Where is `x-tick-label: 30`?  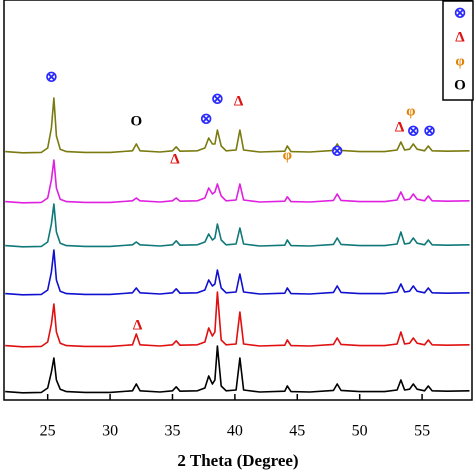 x-tick-label: 30 is located at coordinates (110, 431).